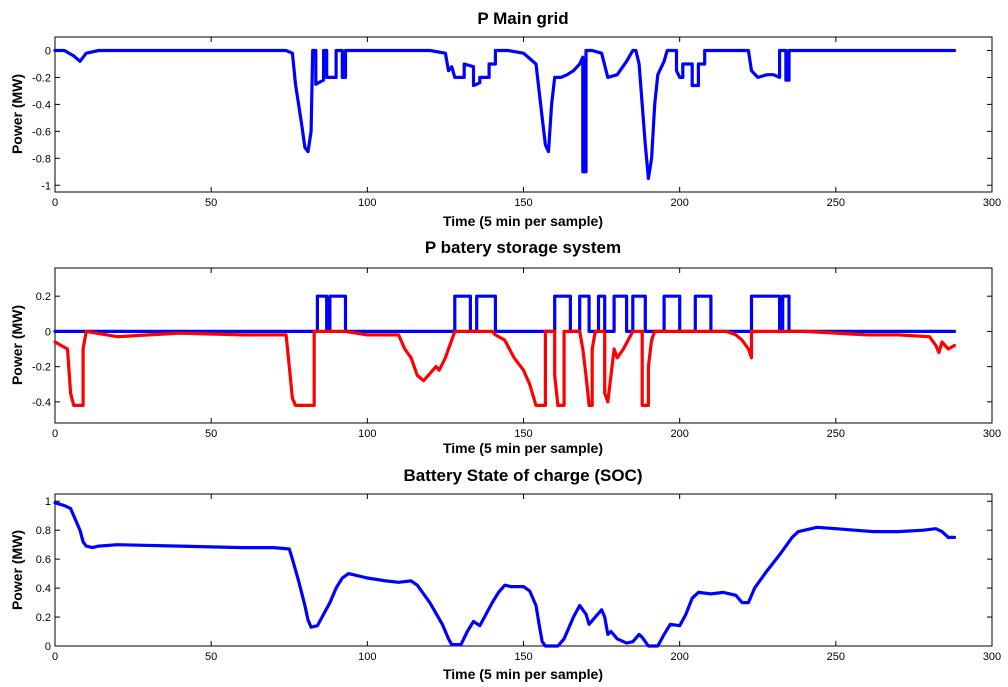  I want to click on y-tick-label: 0.8, so click(43, 531).